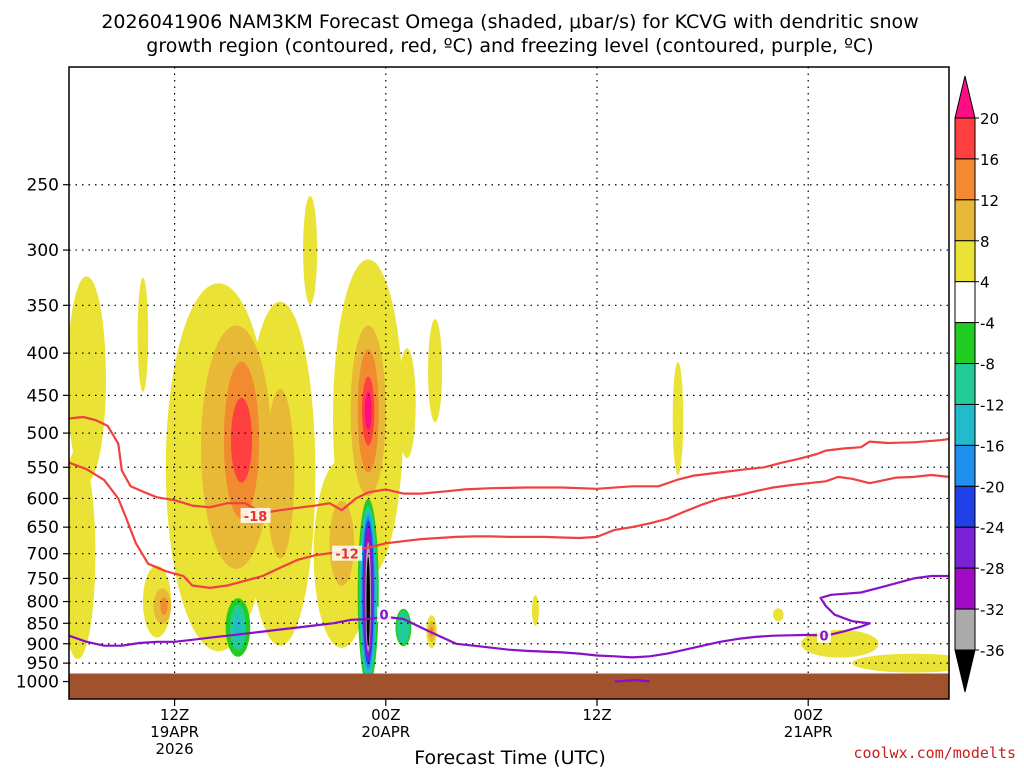 The width and height of the screenshot is (1024, 768). I want to click on colorbar-label-12: -32, so click(992, 610).